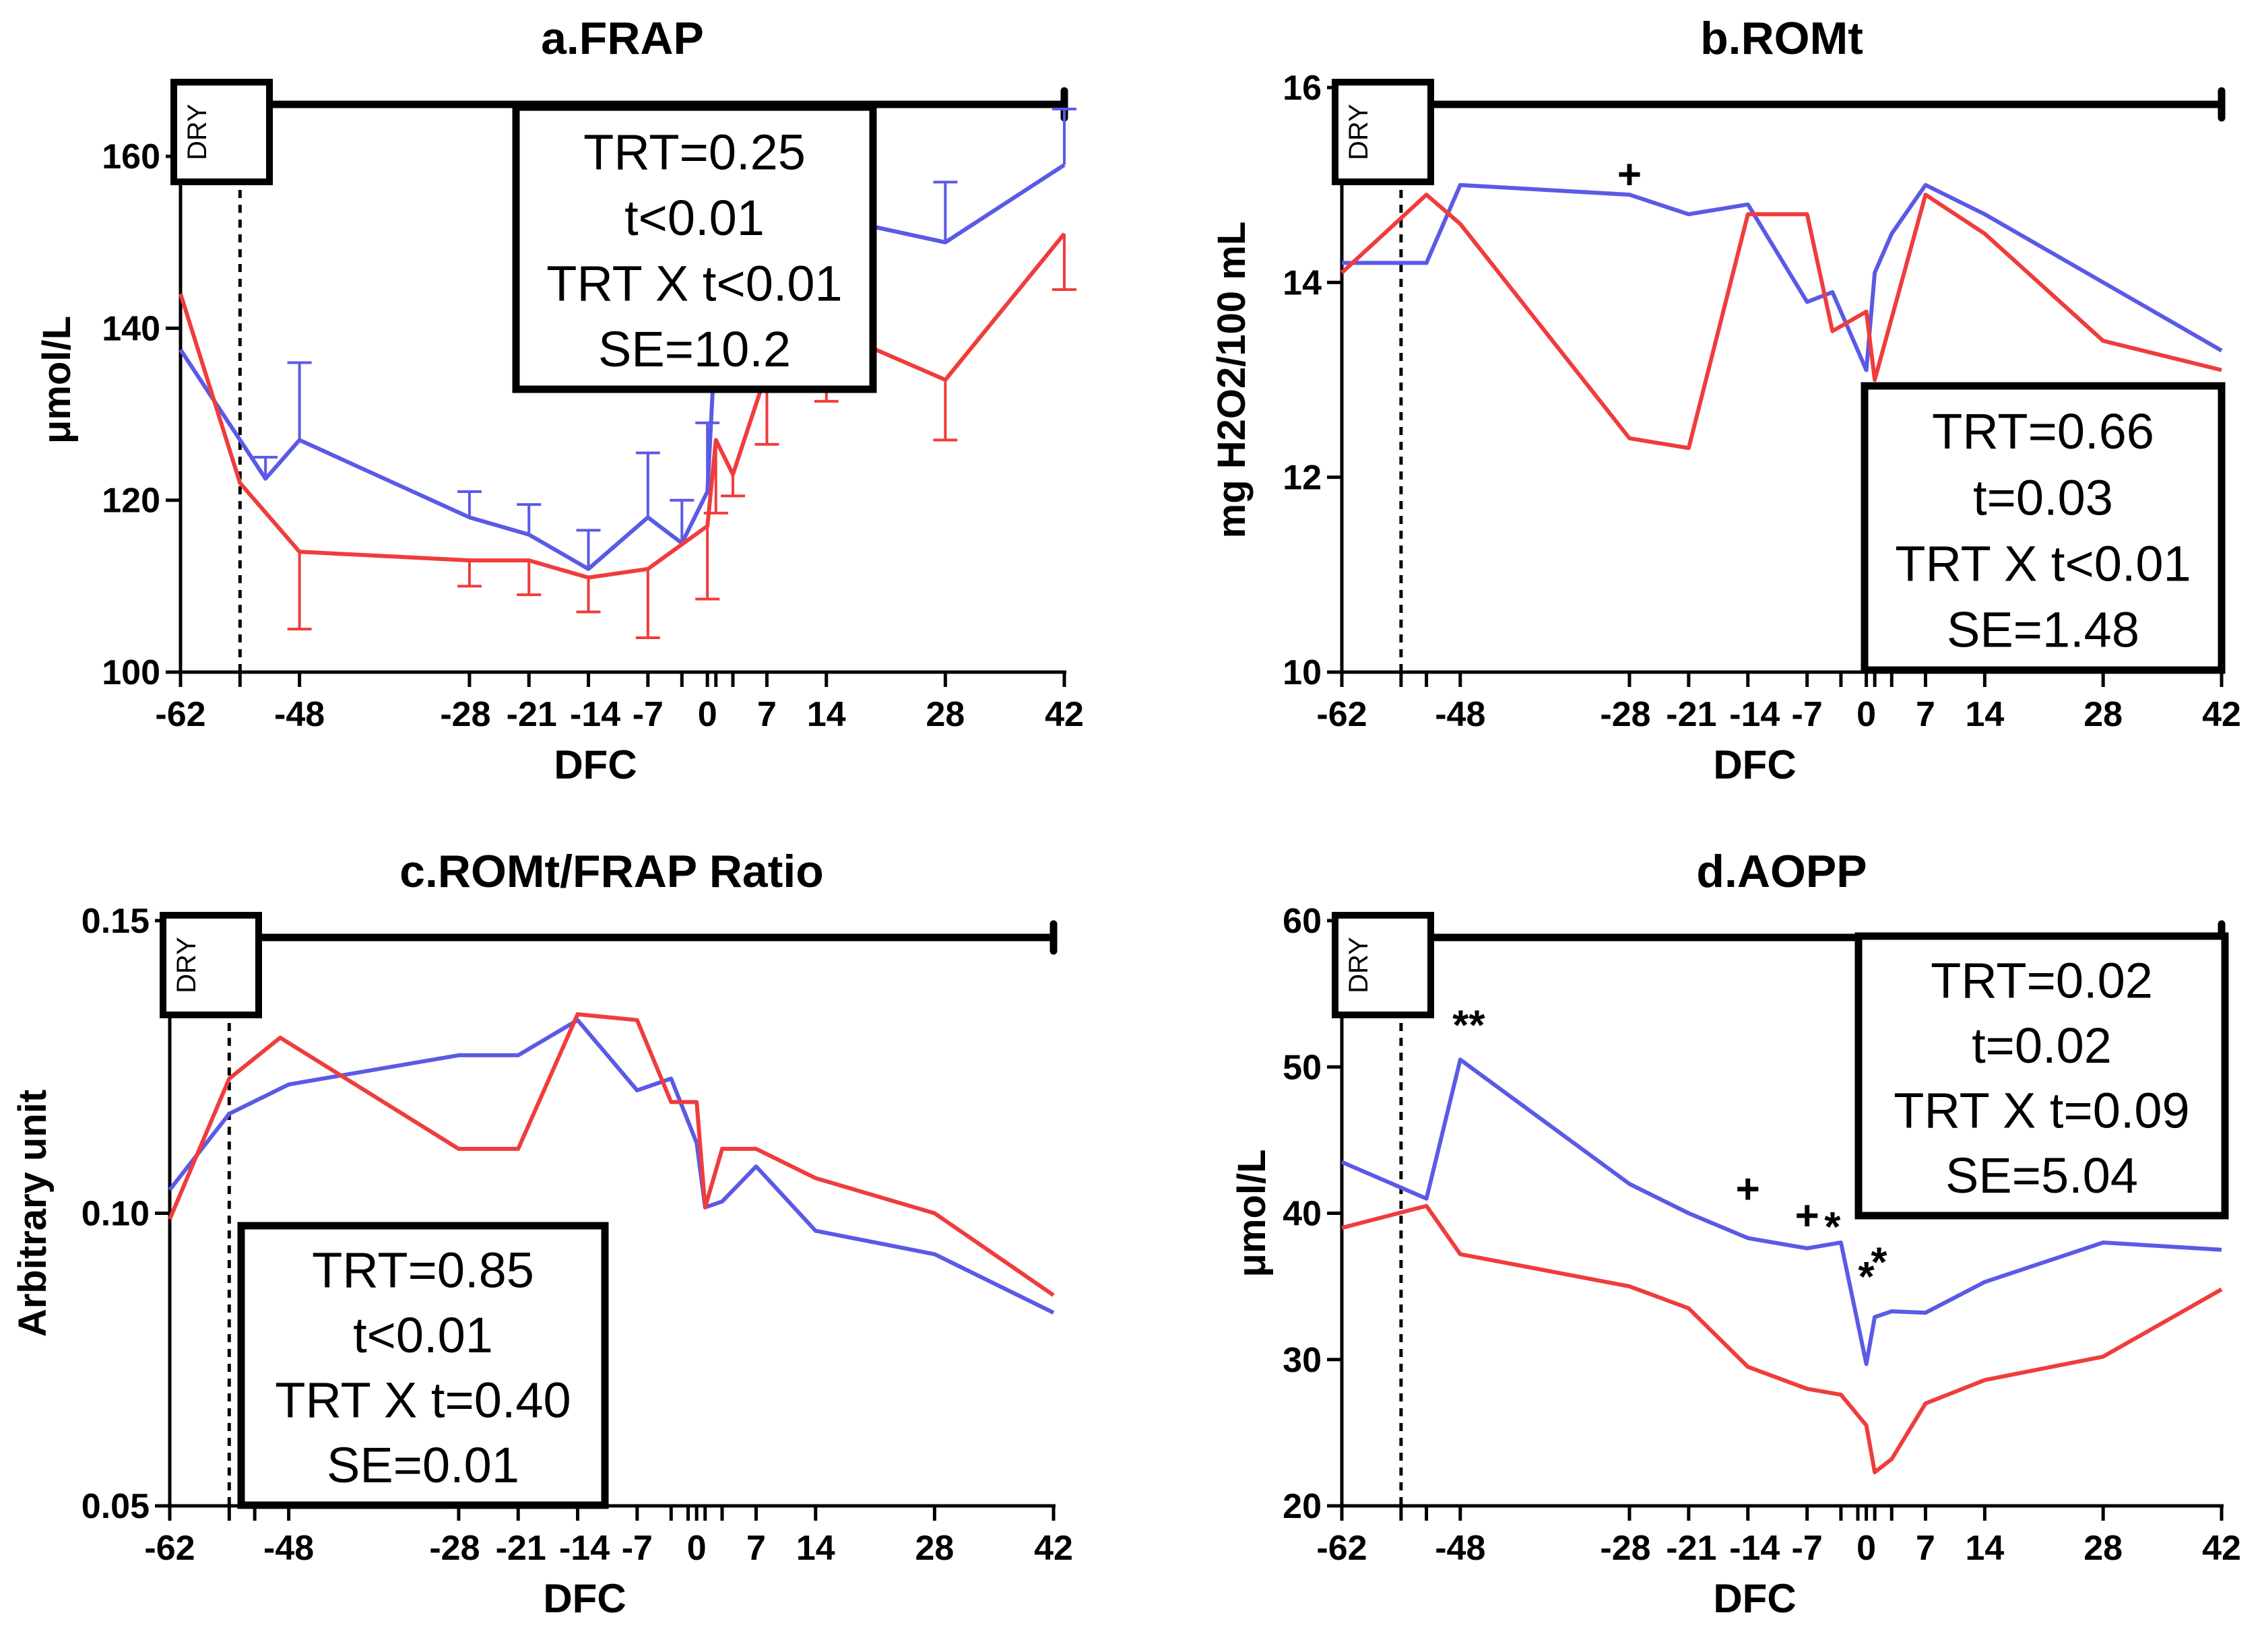 The height and width of the screenshot is (1652, 2262). Describe the element at coordinates (33, 1213) in the screenshot. I see `y-axis-label: Arbitrary unit` at that location.